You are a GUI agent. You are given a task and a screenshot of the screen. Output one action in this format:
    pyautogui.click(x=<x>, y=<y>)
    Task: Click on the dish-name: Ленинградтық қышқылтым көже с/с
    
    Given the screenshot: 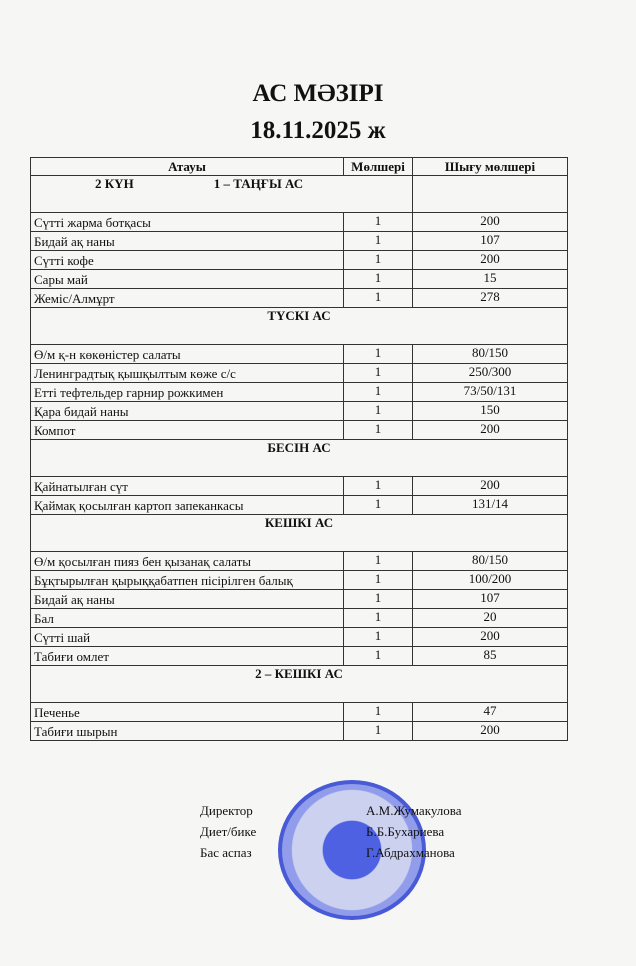 What is the action you would take?
    pyautogui.click(x=187, y=373)
    